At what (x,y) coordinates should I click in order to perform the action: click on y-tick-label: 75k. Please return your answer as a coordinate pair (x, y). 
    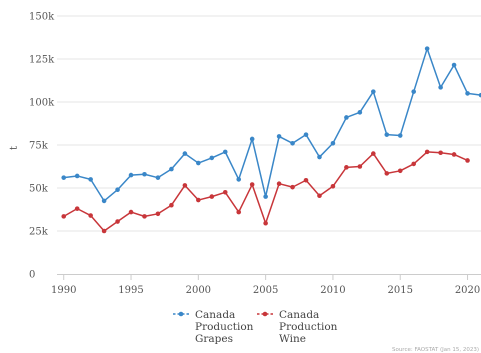
    Looking at the image, I should click on (39, 146).